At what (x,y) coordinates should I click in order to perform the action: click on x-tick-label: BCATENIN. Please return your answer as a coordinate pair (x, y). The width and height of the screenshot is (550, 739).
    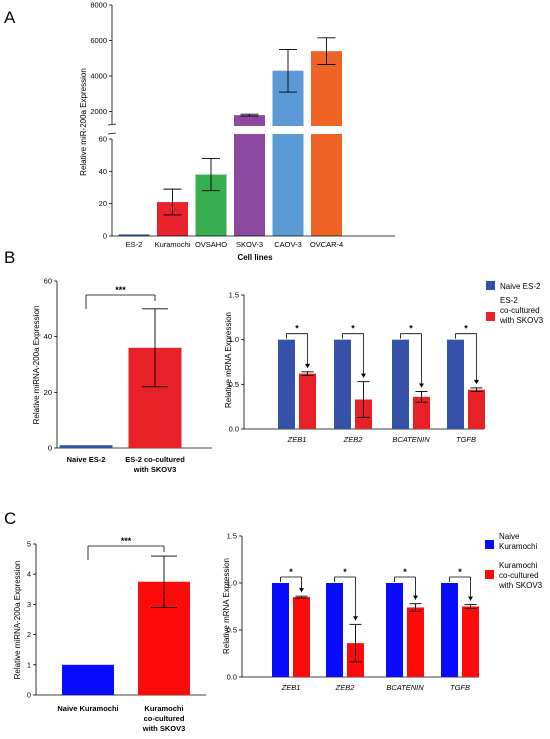
    Looking at the image, I should click on (405, 687).